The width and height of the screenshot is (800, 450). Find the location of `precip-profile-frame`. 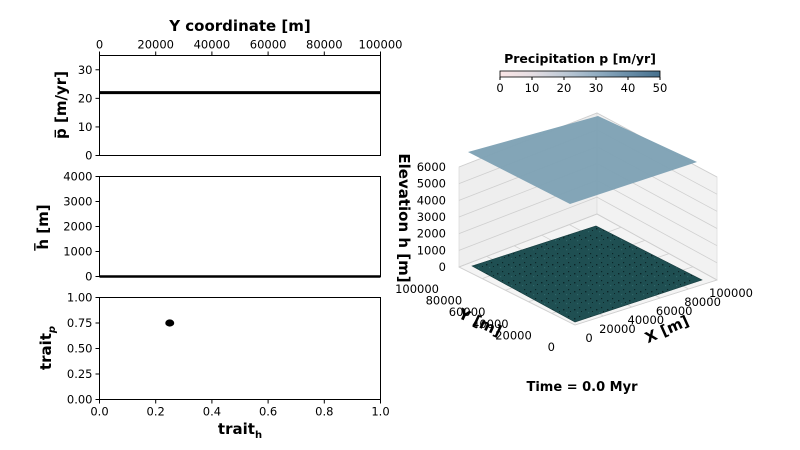

precip-profile-frame is located at coordinates (240, 105).